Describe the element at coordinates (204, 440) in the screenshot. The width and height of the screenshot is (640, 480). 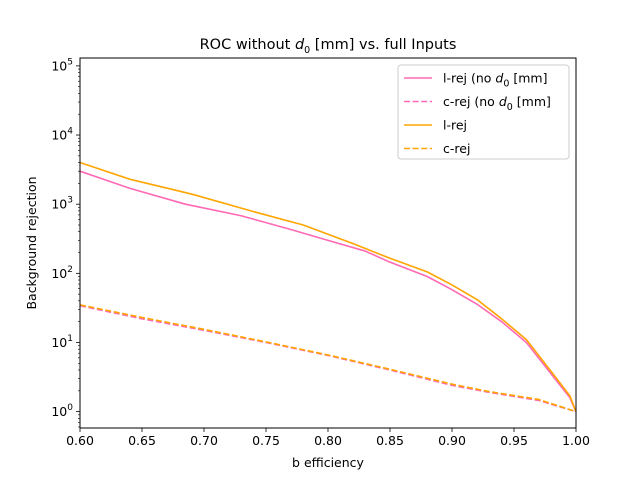
I see `x-tick-label: 0.70` at that location.